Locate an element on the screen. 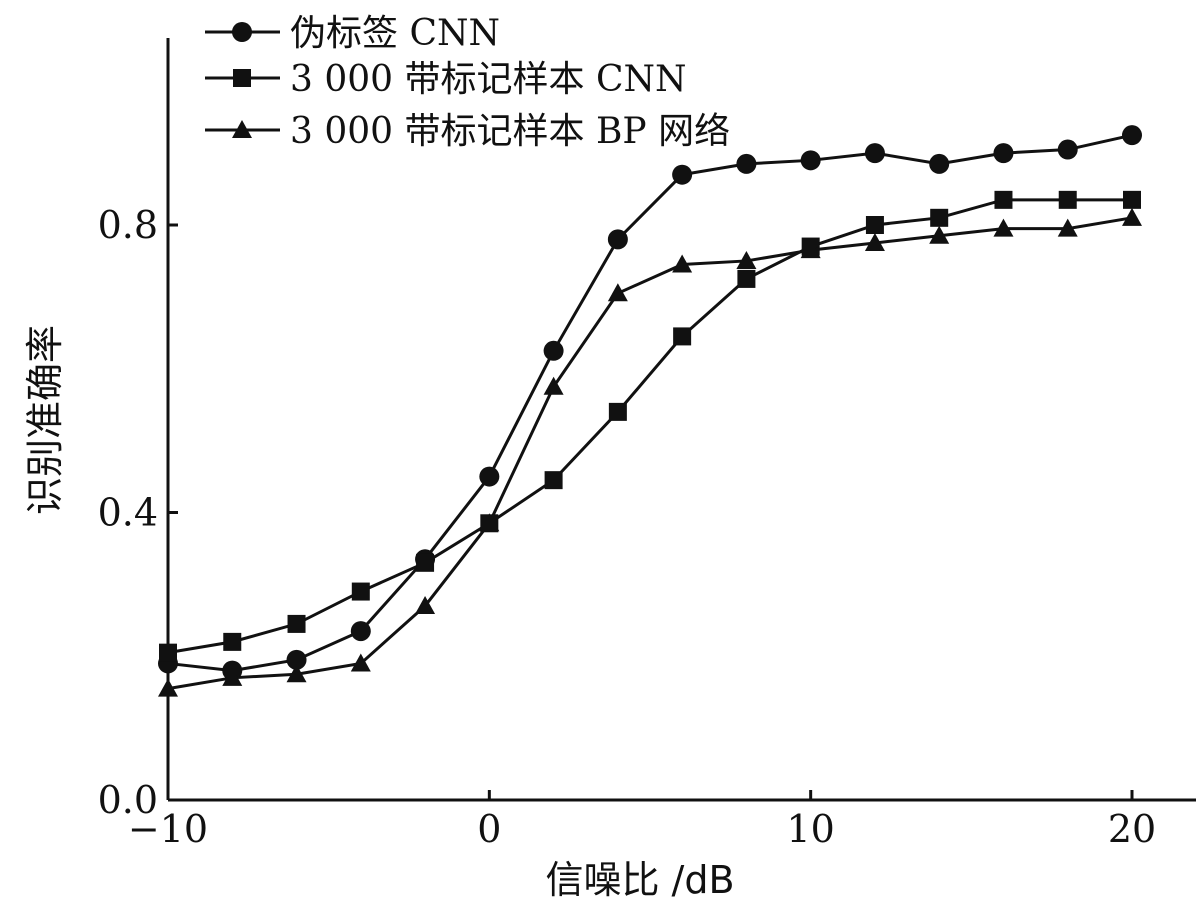  y-tick-label: 0.8 is located at coordinates (128, 225).